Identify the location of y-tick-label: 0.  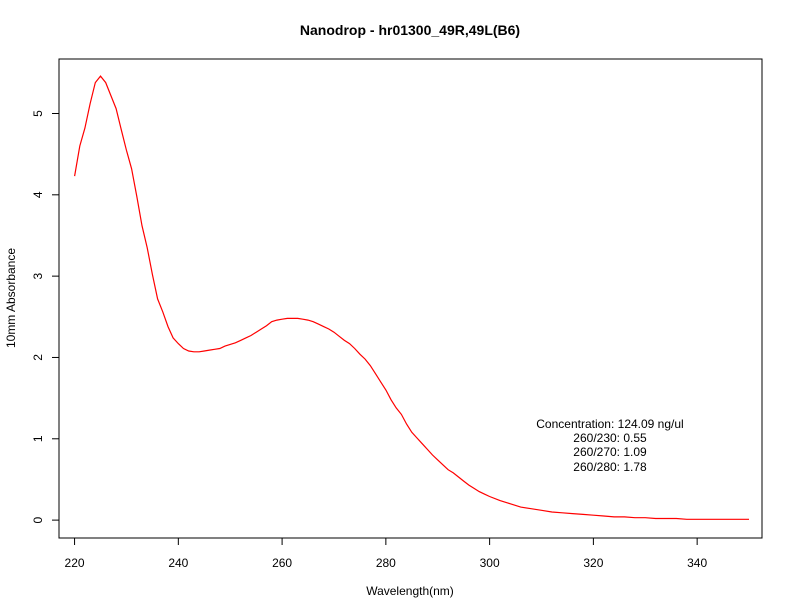
(38, 519).